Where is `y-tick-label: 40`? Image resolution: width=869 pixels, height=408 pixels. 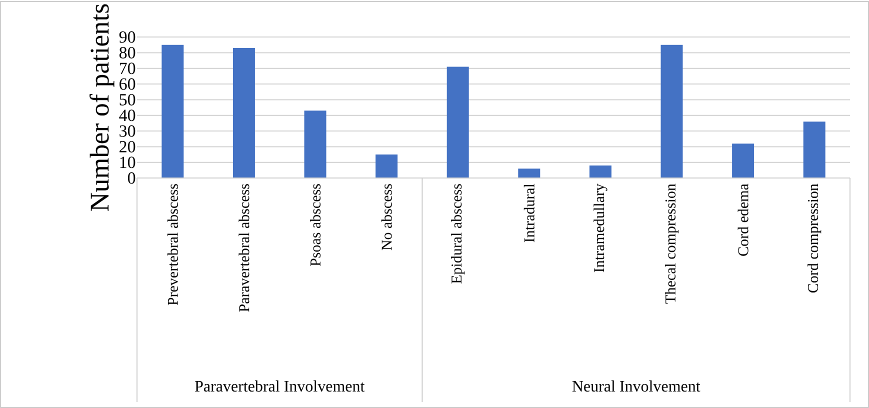
y-tick-label: 40 is located at coordinates (127, 116).